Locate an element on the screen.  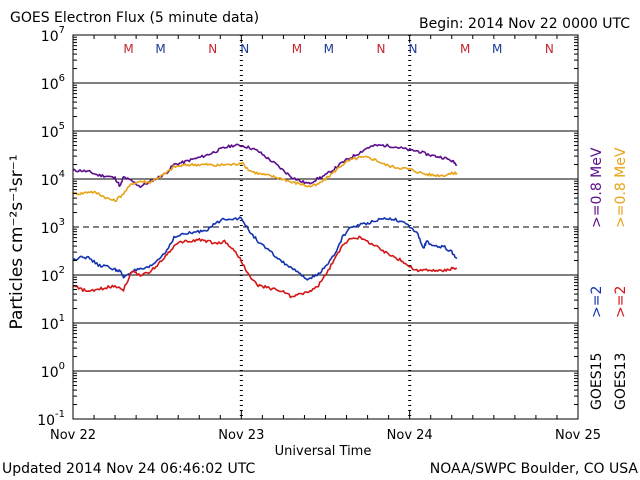
x-tick-label: Nov 23 is located at coordinates (241, 435).